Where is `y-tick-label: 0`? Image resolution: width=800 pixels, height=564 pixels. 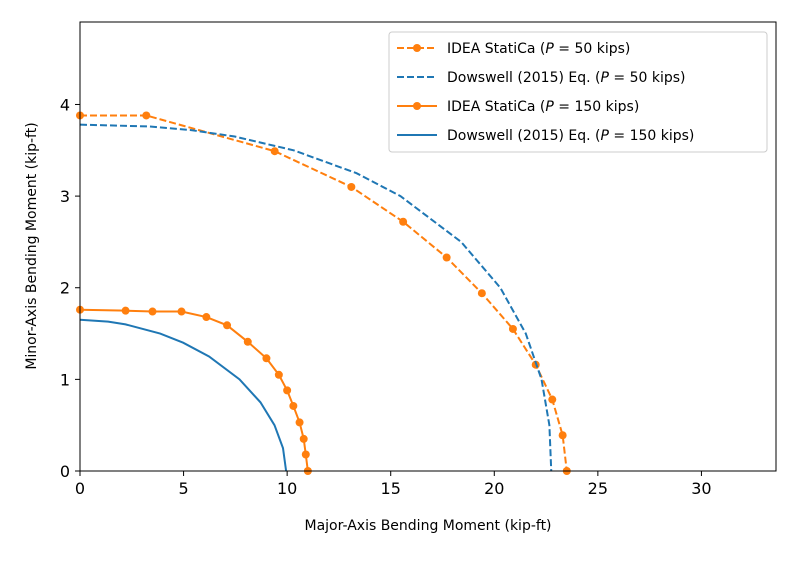 y-tick-label: 0 is located at coordinates (65, 471).